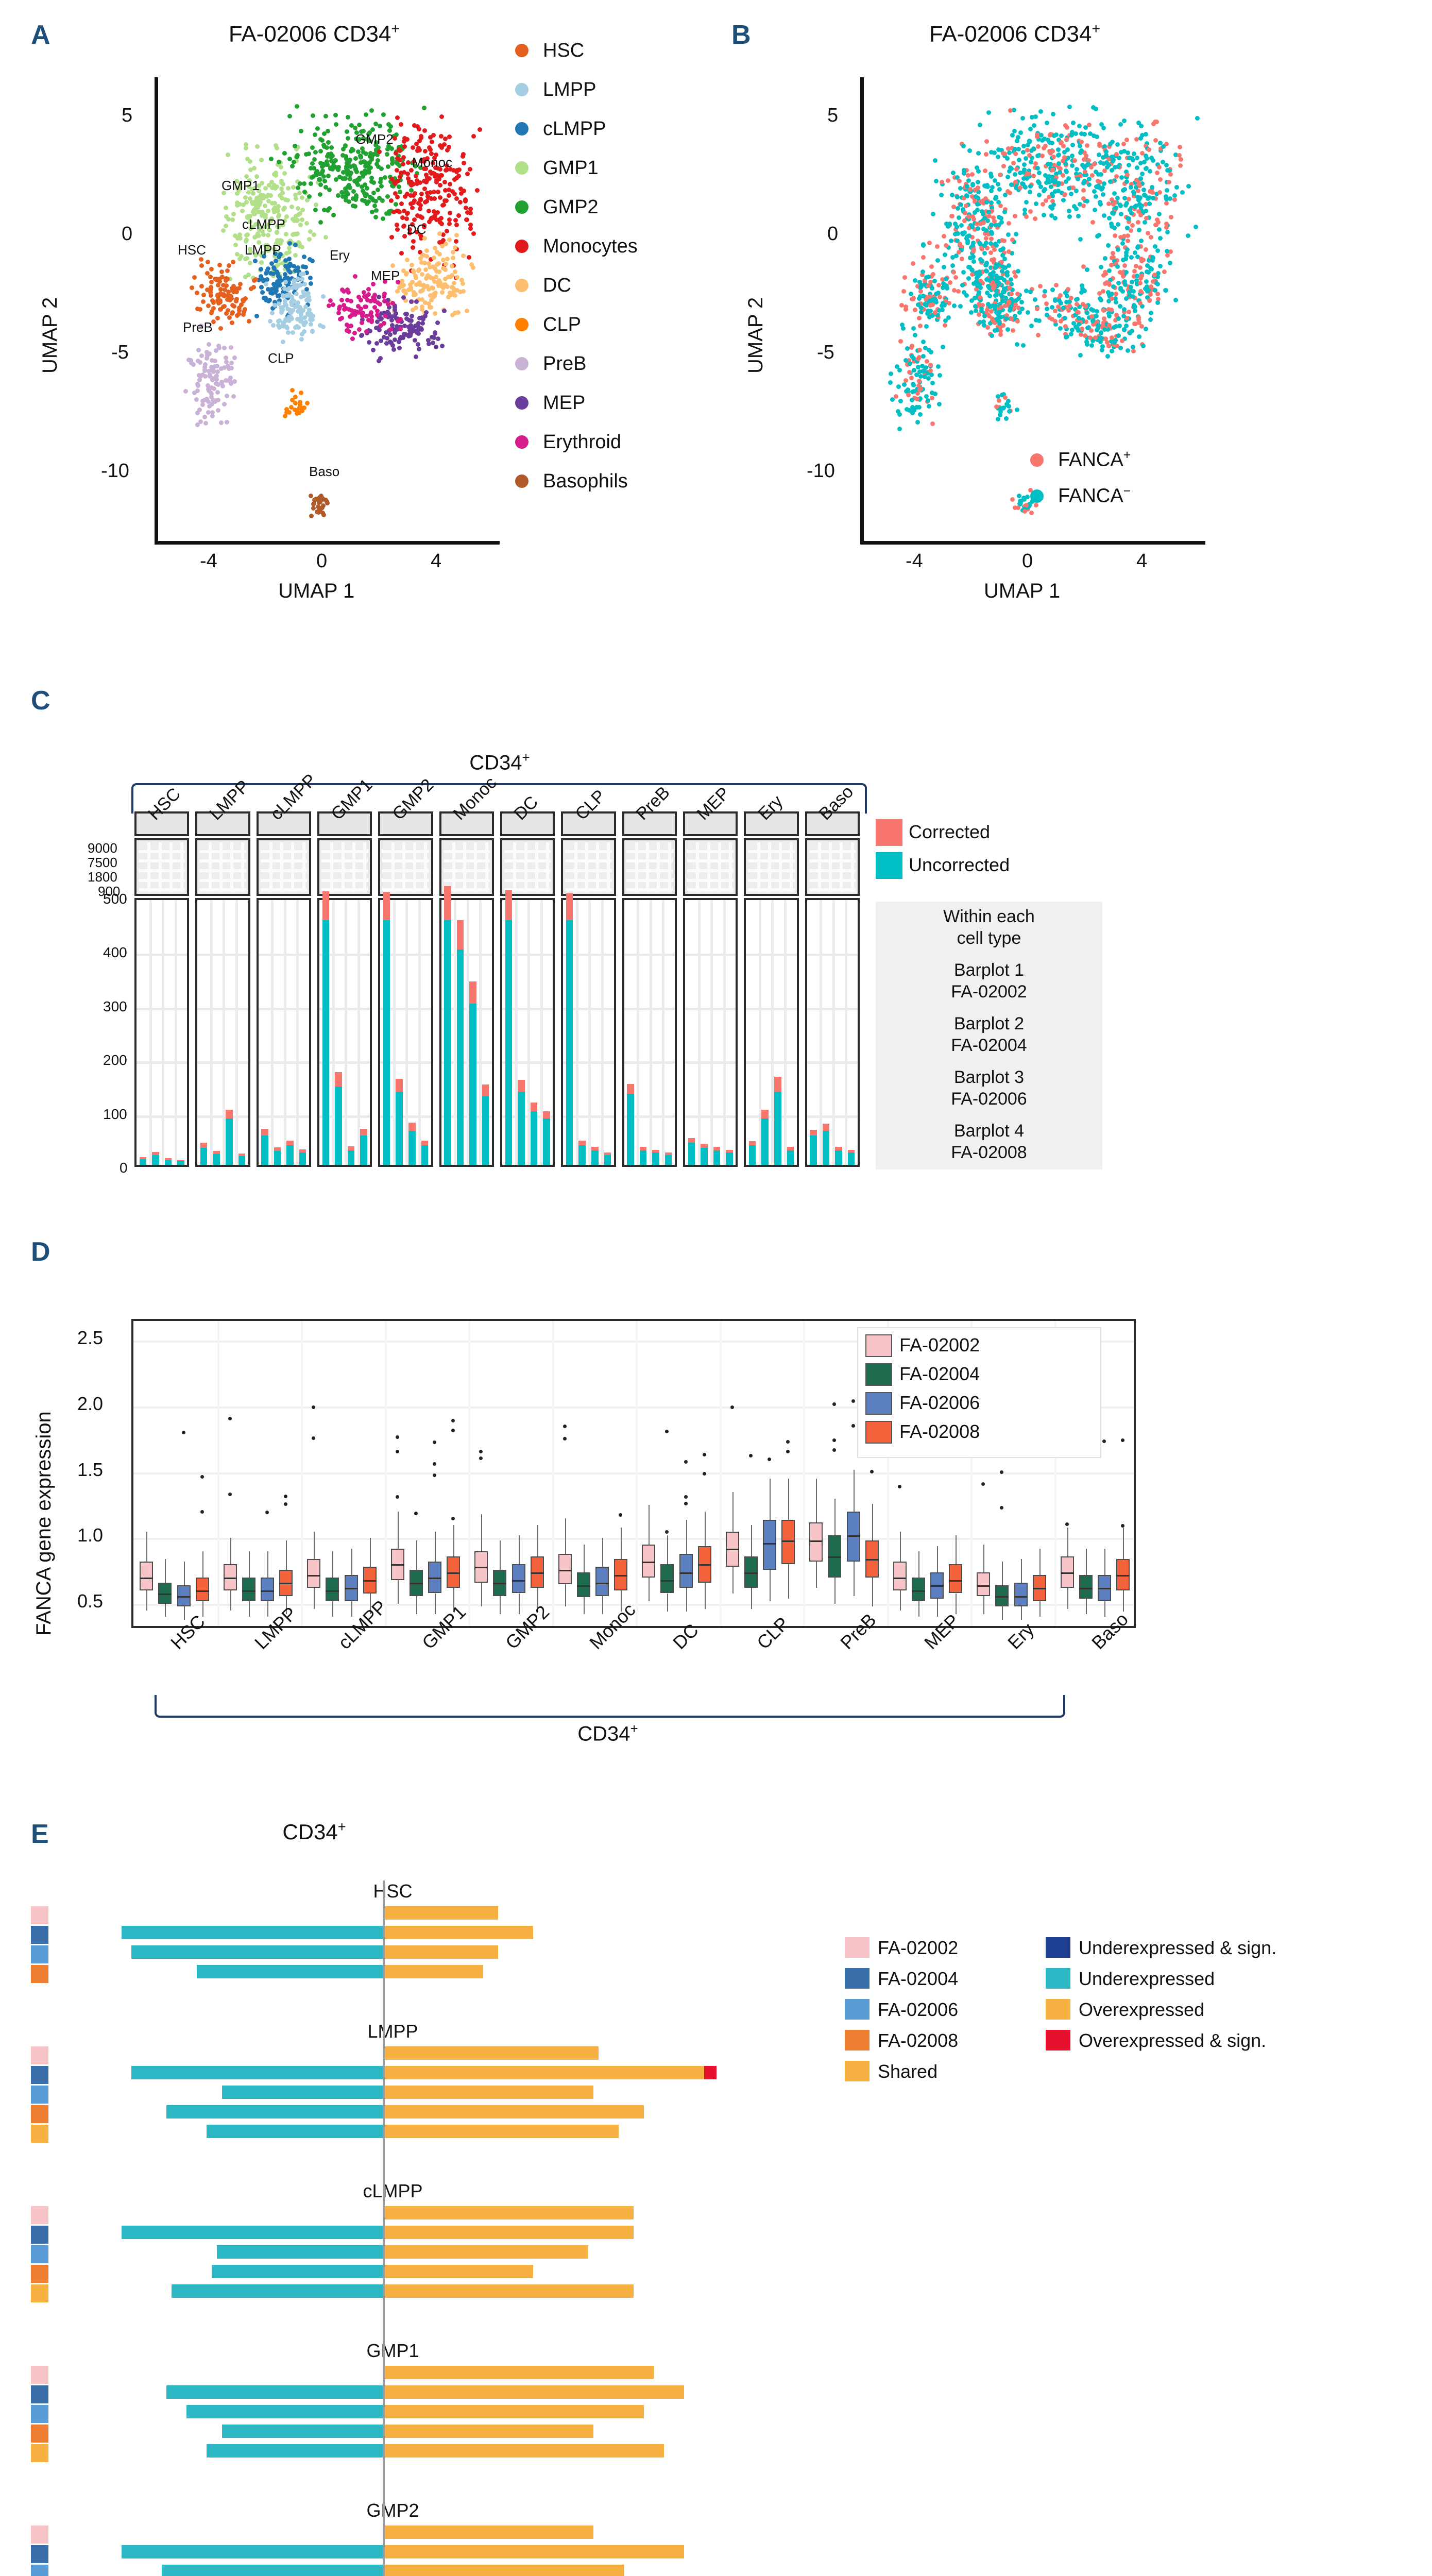  I want to click on panel-d-ytick-0: 2.5, so click(90, 1338).